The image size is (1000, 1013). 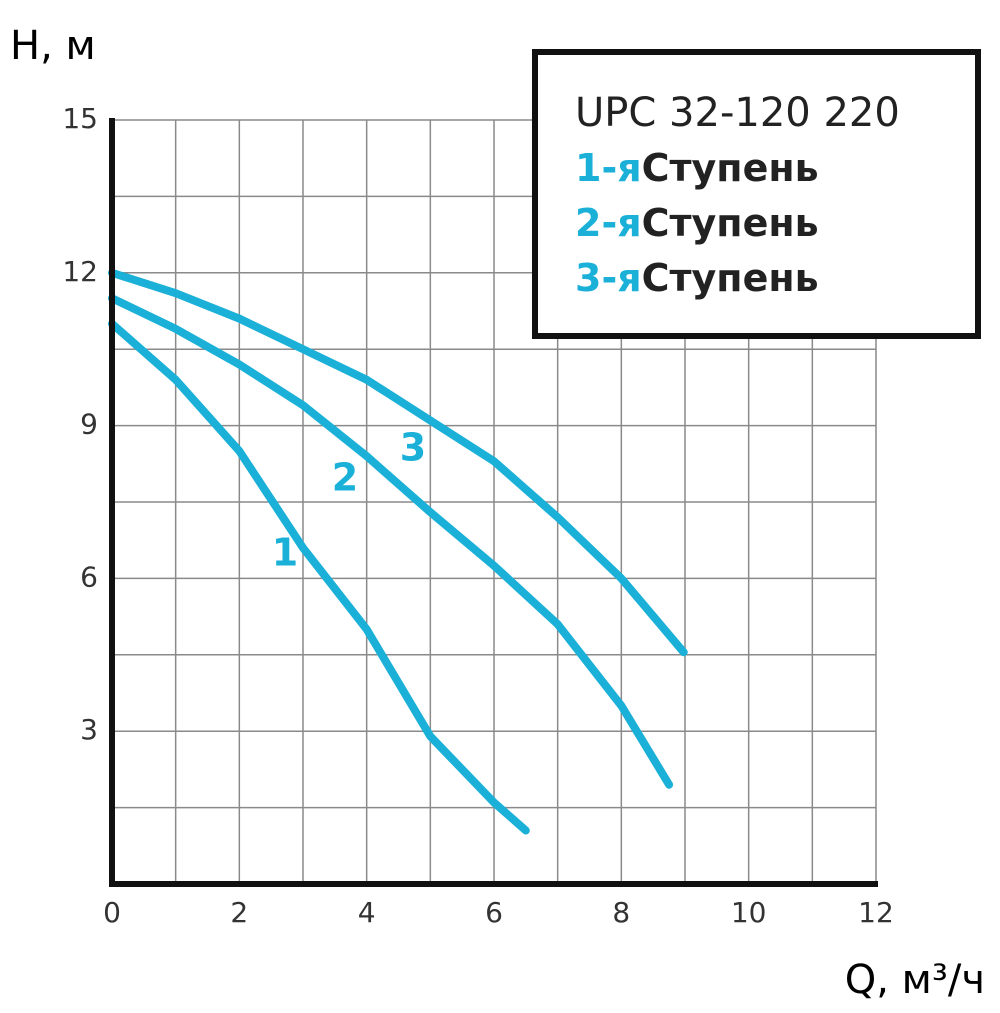 I want to click on y-tick-label: 15, so click(x=80, y=118).